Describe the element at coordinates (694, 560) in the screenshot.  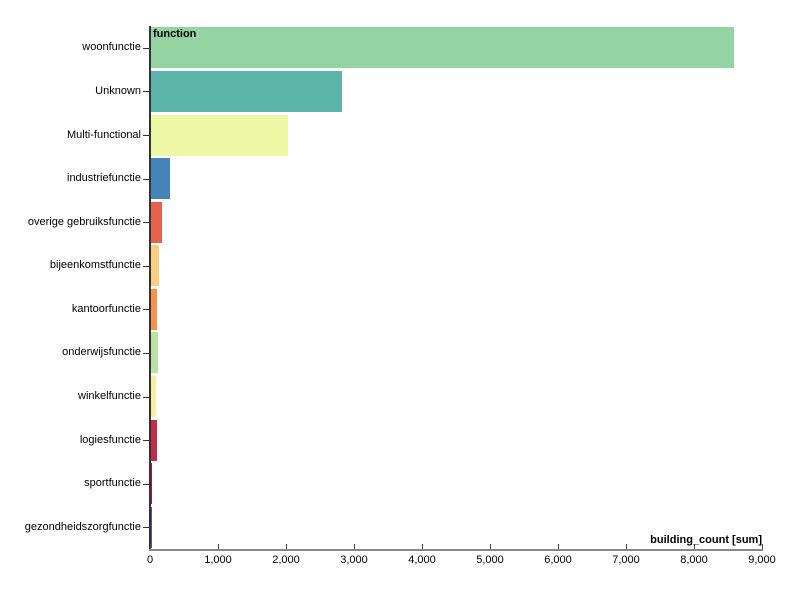
I see `x-tick-label: 8,000` at that location.